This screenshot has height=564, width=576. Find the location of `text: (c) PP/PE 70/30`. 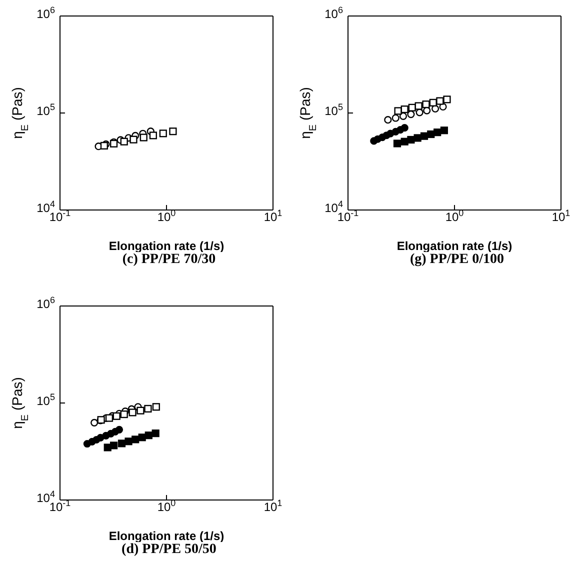

text: (c) PP/PE 70/30 is located at coordinates (169, 260).